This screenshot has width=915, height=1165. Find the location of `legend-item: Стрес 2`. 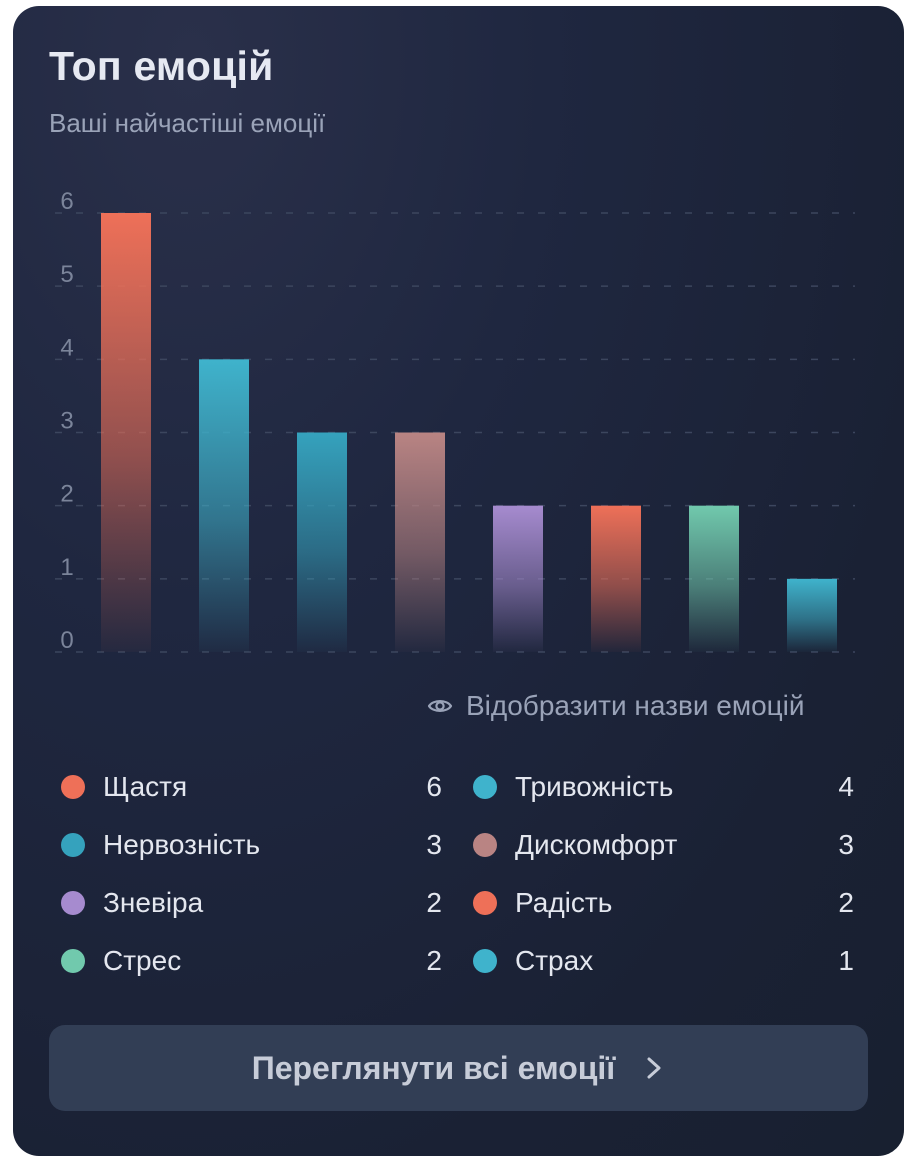

legend-item: Стрес 2 is located at coordinates (245, 961).